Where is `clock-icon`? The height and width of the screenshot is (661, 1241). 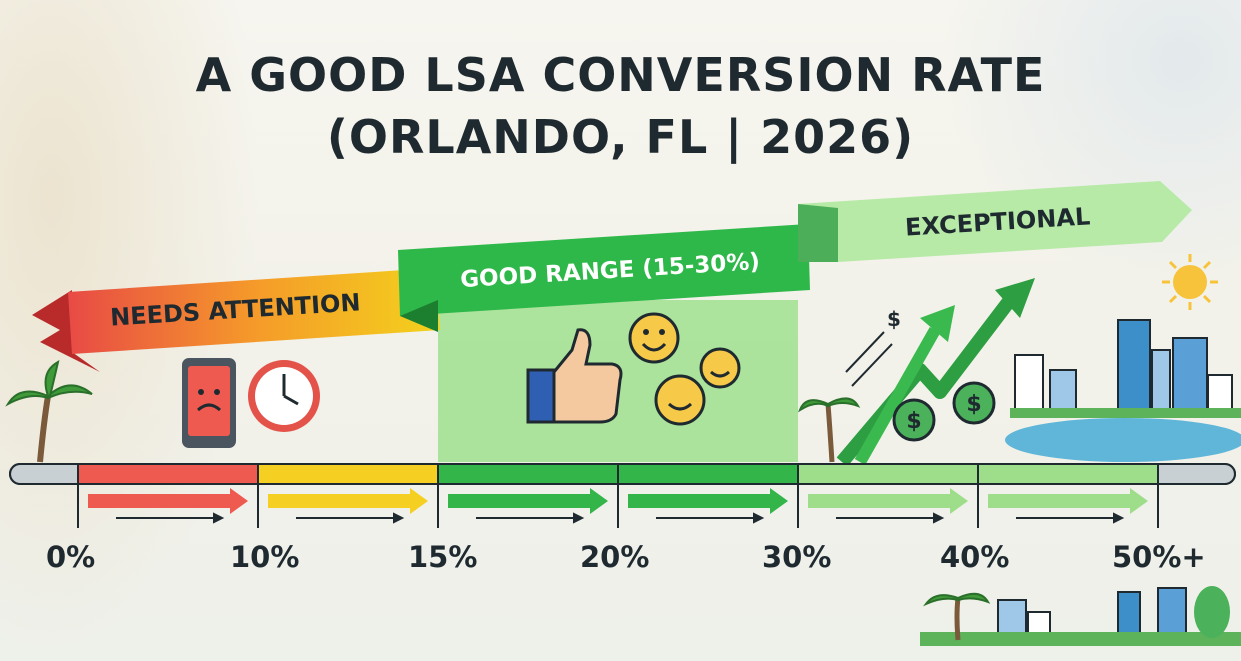
clock-icon is located at coordinates (284, 396).